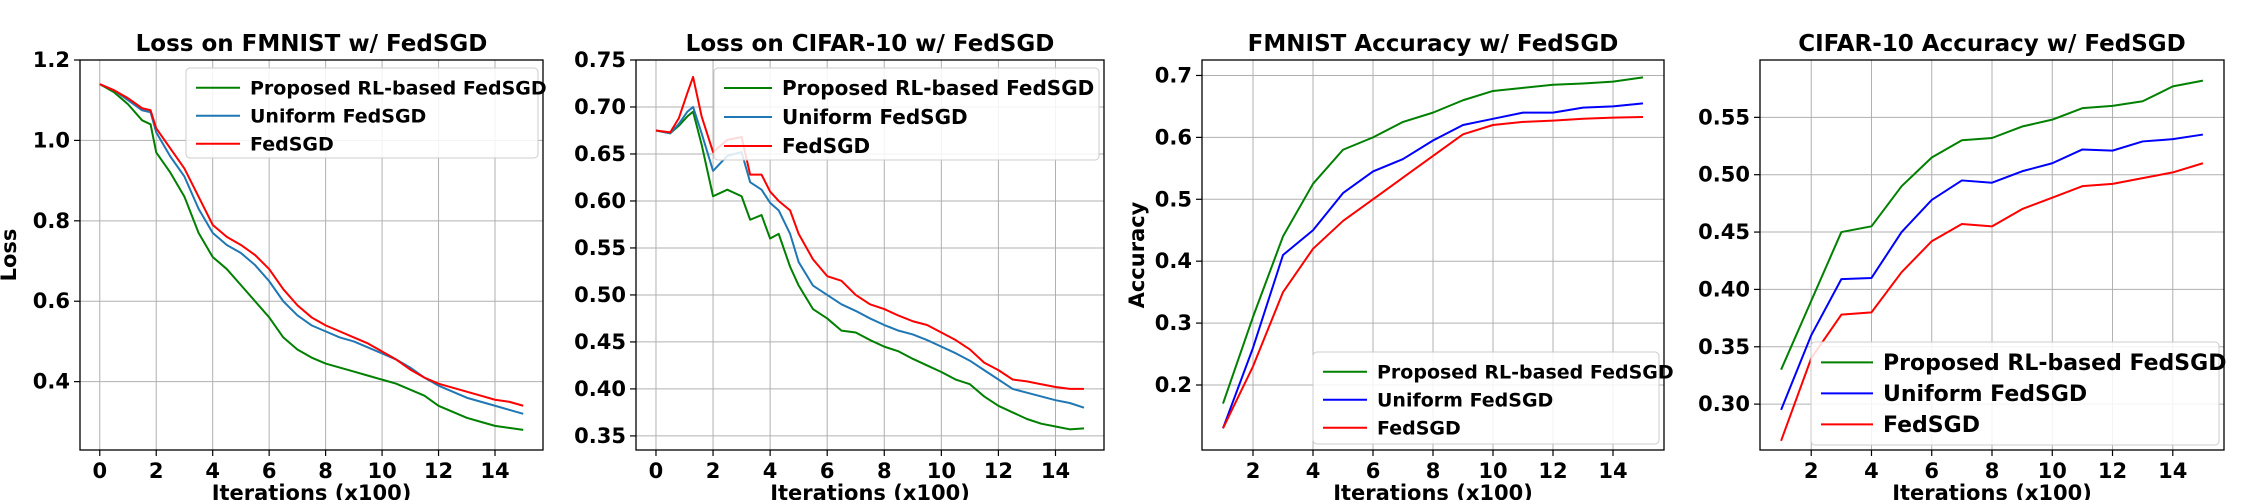 Image resolution: width=2259 pixels, height=500 pixels. Describe the element at coordinates (1173, 75) in the screenshot. I see `y-tick-label: 0.7` at that location.